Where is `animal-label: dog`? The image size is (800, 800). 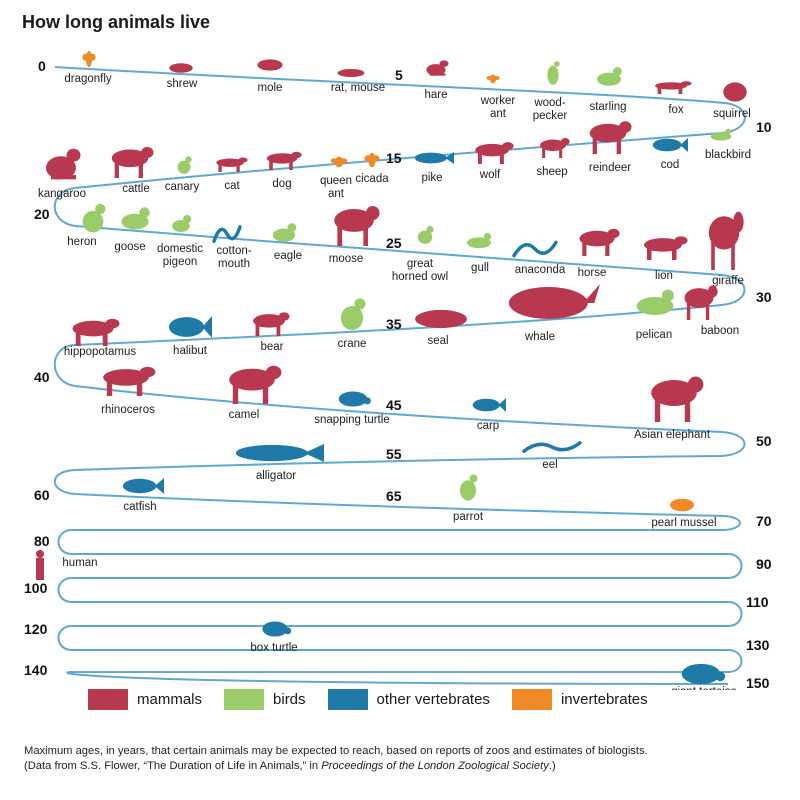 animal-label: dog is located at coordinates (281, 184).